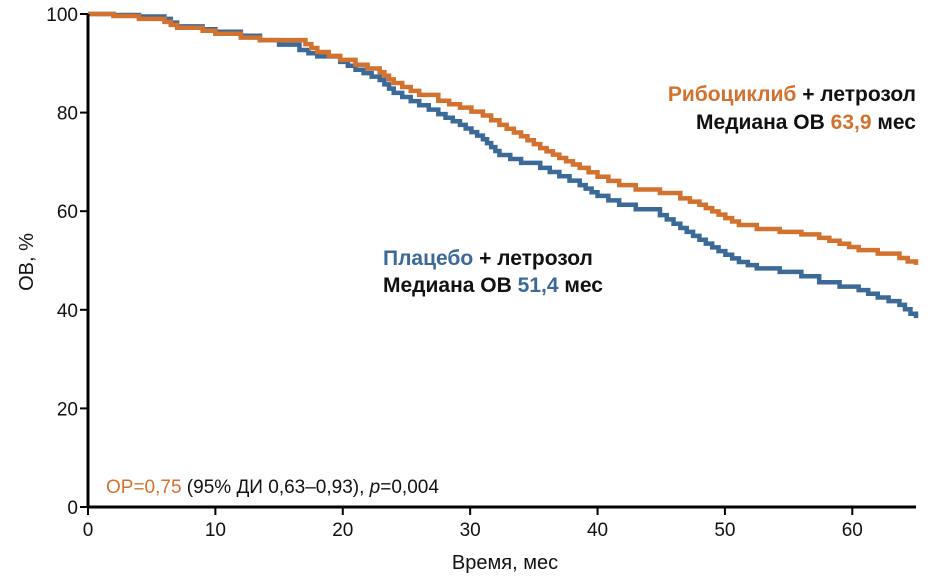  I want to click on legend-ribociclib-line2: Медиана ОВ 63,9 мес, so click(806, 122).